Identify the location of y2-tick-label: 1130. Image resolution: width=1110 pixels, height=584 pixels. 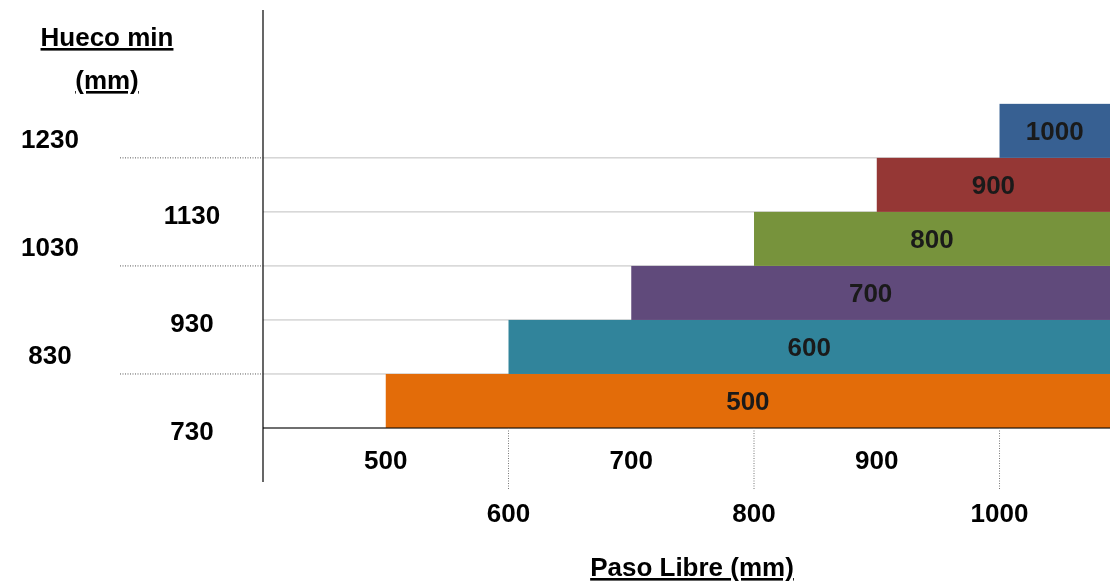
(192, 214).